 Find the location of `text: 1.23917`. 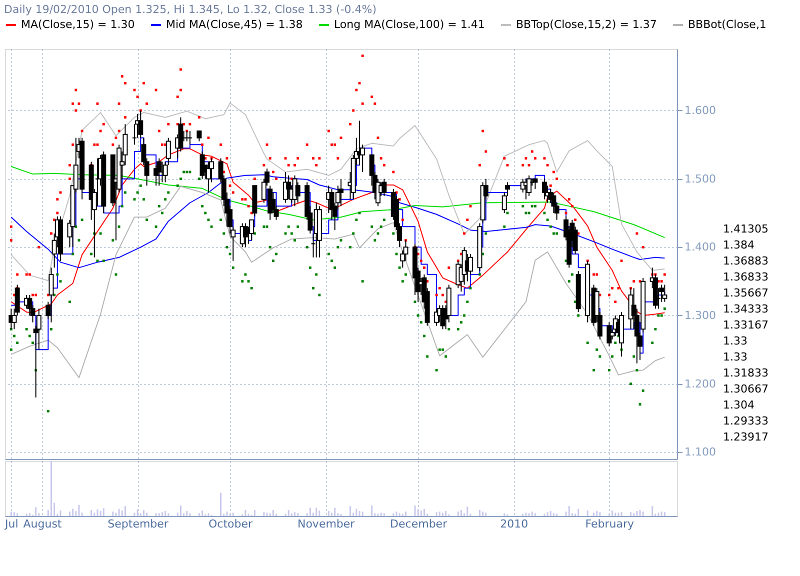

text: 1.23917 is located at coordinates (745, 437).